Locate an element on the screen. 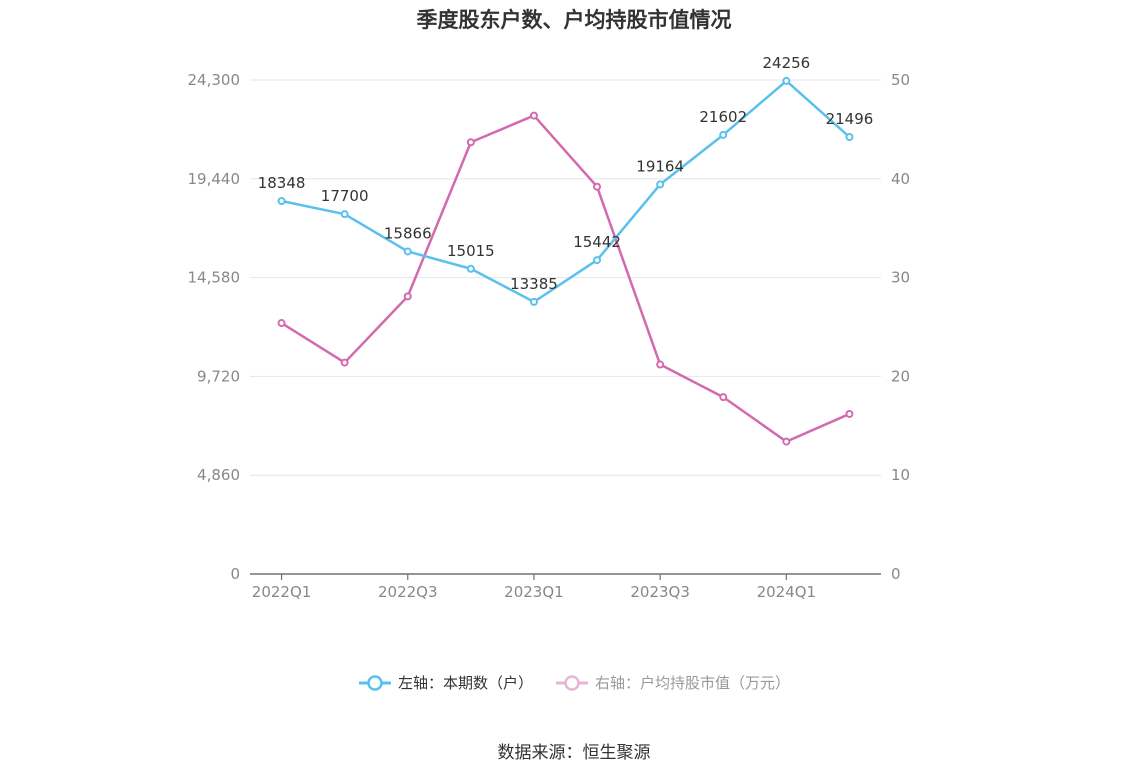 Image resolution: width=1148 pixels, height=776 pixels. data-label-households: 15866 is located at coordinates (408, 233).